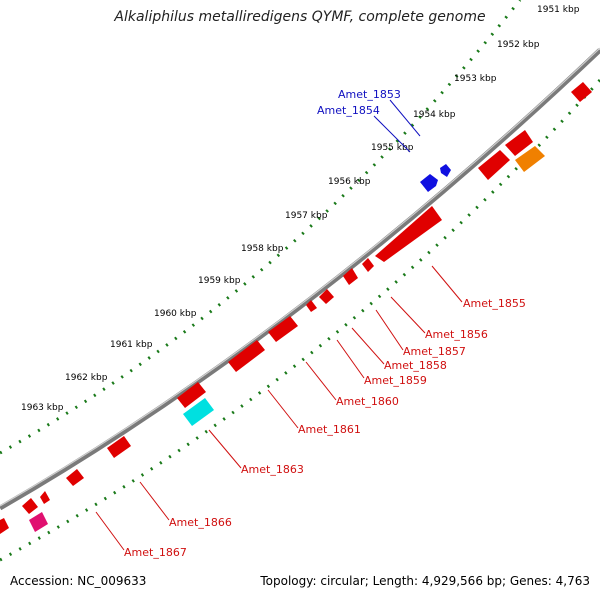 This screenshot has width=600, height=600. What do you see at coordinates (191, 395) in the screenshot?
I see `gene-red-mid` at bounding box center [191, 395].